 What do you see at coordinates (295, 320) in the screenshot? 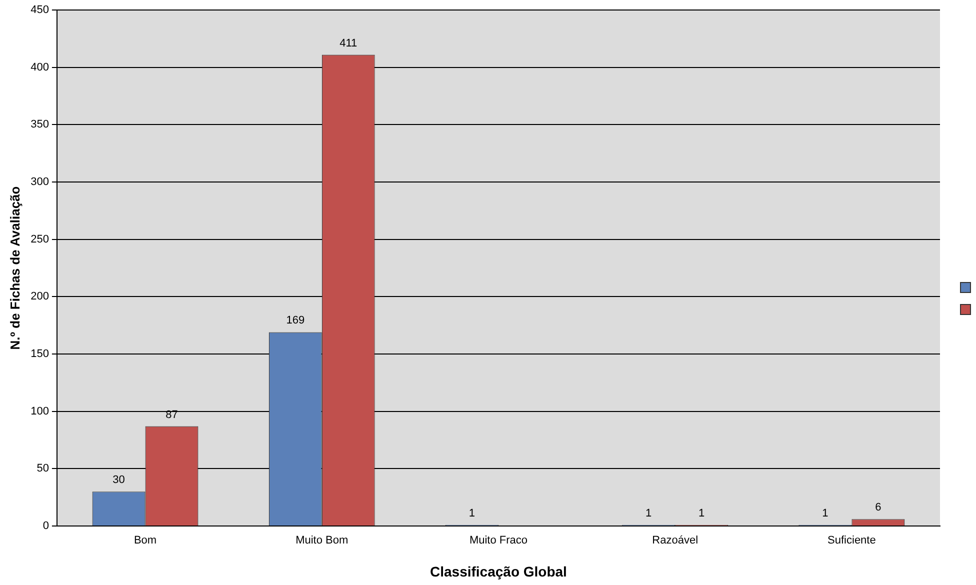
I see `data-label: 169` at bounding box center [295, 320].